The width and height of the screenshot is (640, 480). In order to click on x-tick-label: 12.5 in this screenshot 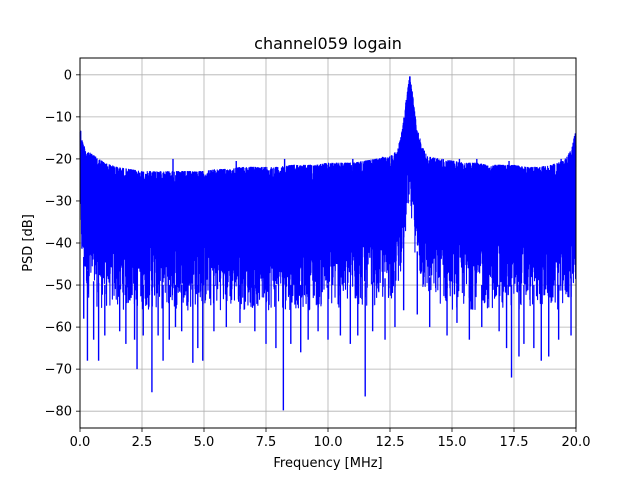, I will do `click(390, 442)`.